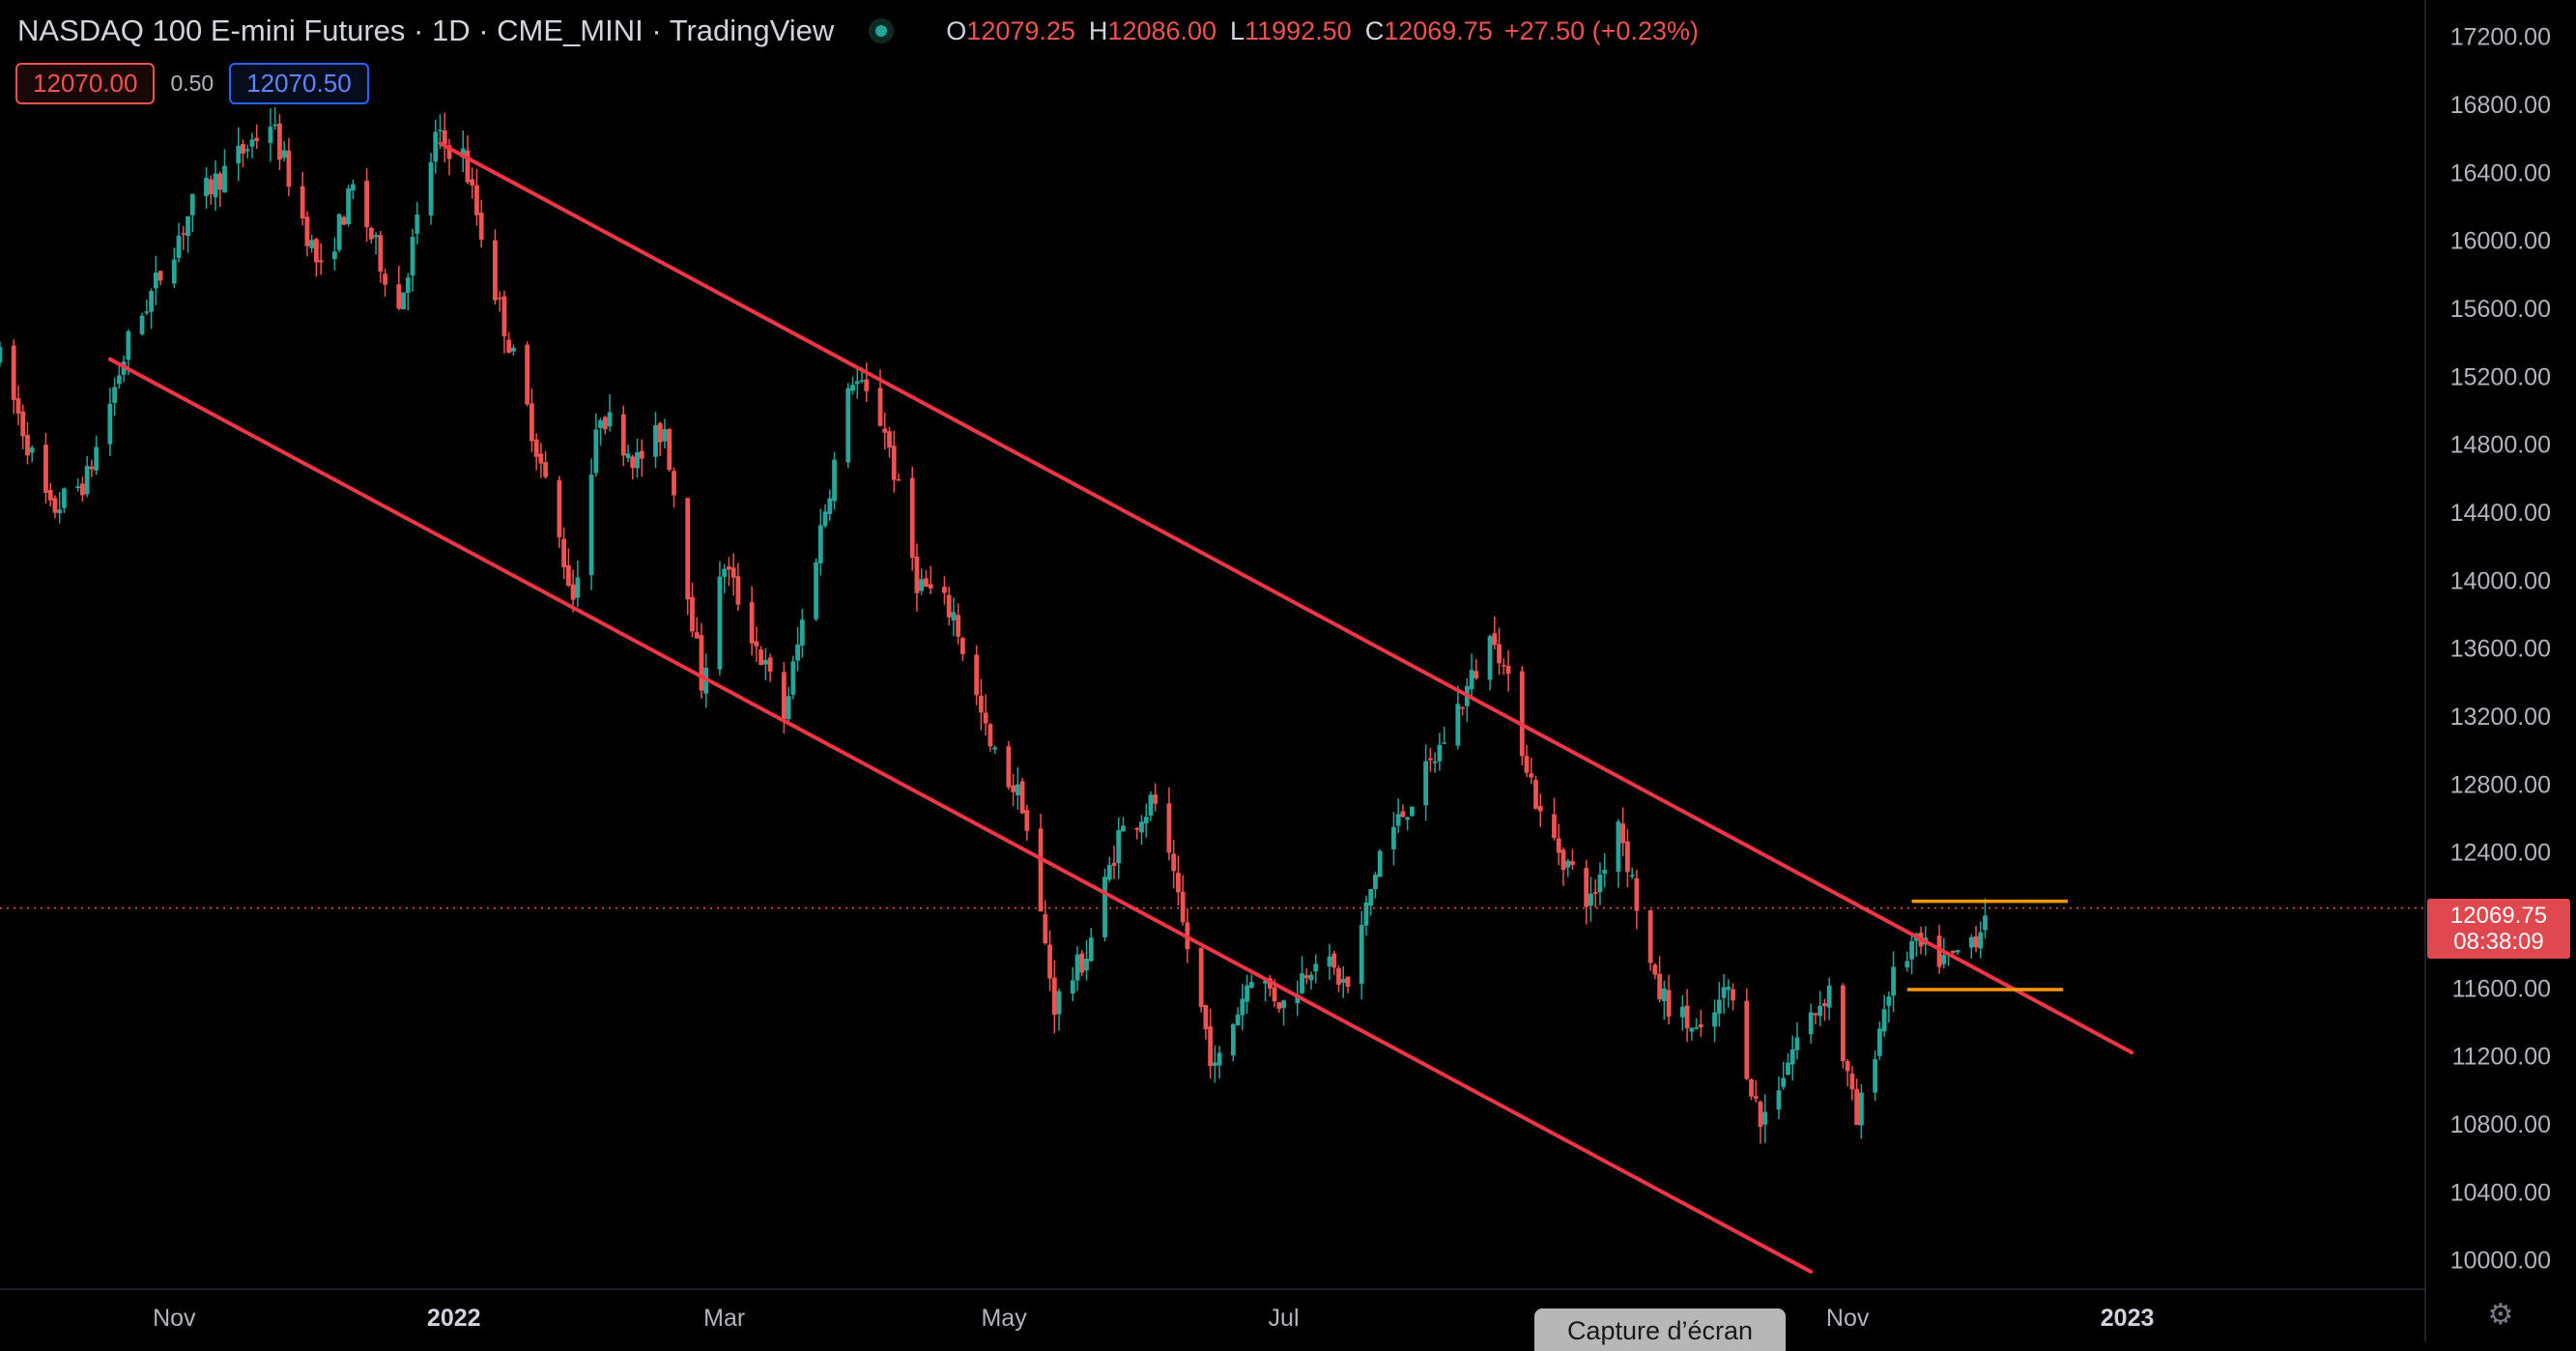  I want to click on buy-sell-panel: 12070.00 0.50 12070.50, so click(192, 83).